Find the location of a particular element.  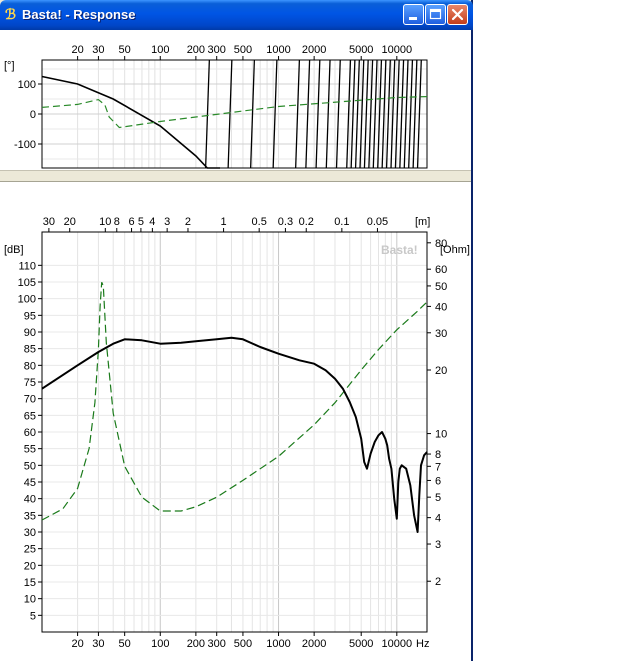

wavelength-tick-label: 1 is located at coordinates (224, 222).